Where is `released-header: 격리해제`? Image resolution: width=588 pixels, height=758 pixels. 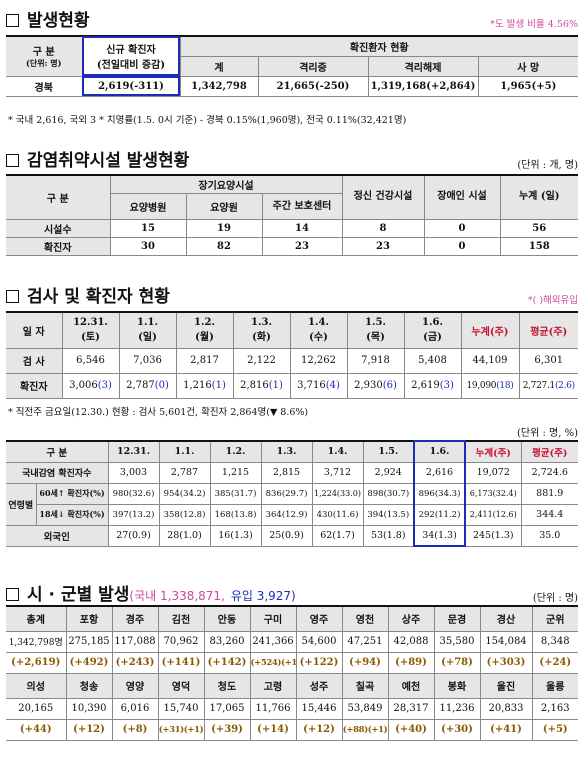
released-header: 격리해제 is located at coordinates (423, 66).